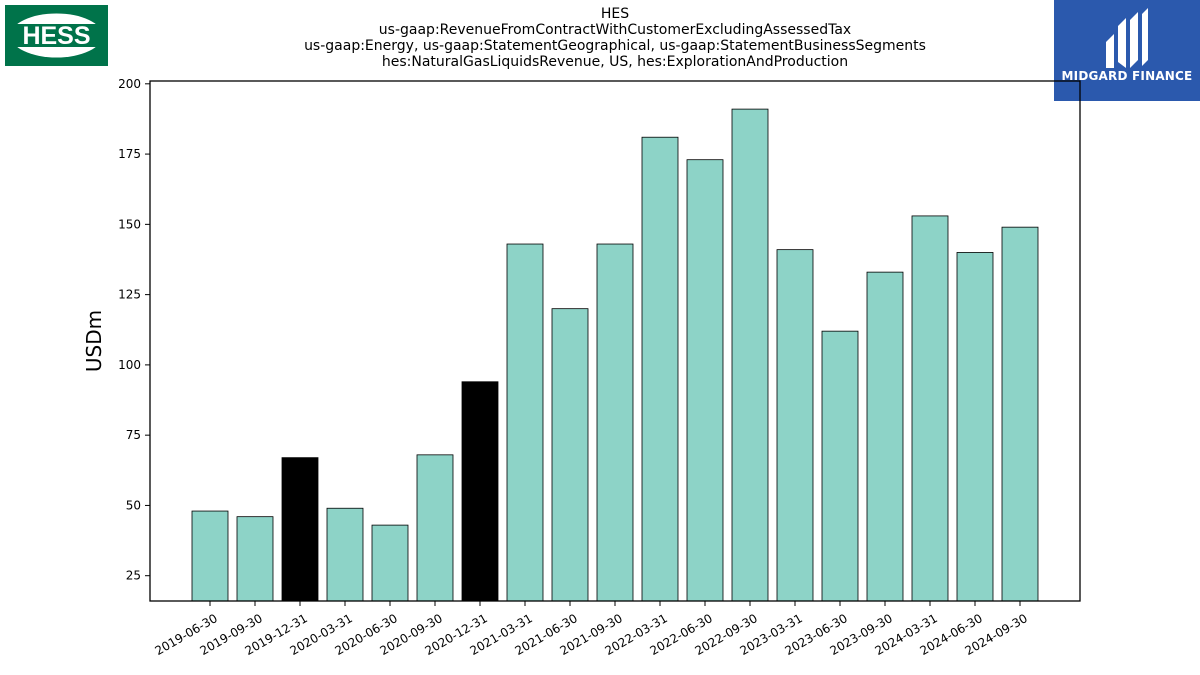  I want to click on y-tick-label: 175, so click(129, 154).